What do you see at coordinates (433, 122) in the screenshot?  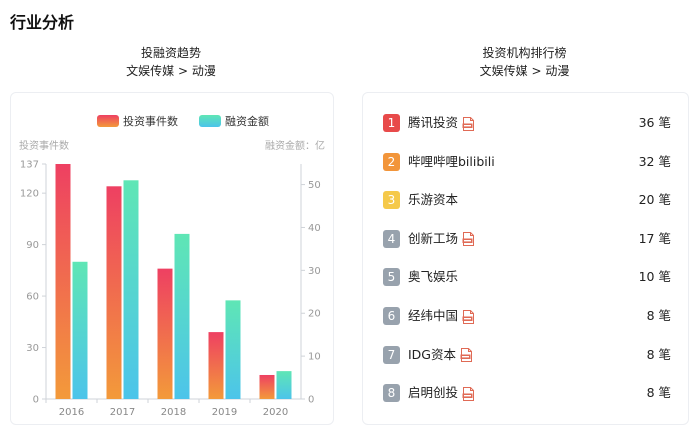 I see `institution-name: 腾讯投资` at bounding box center [433, 122].